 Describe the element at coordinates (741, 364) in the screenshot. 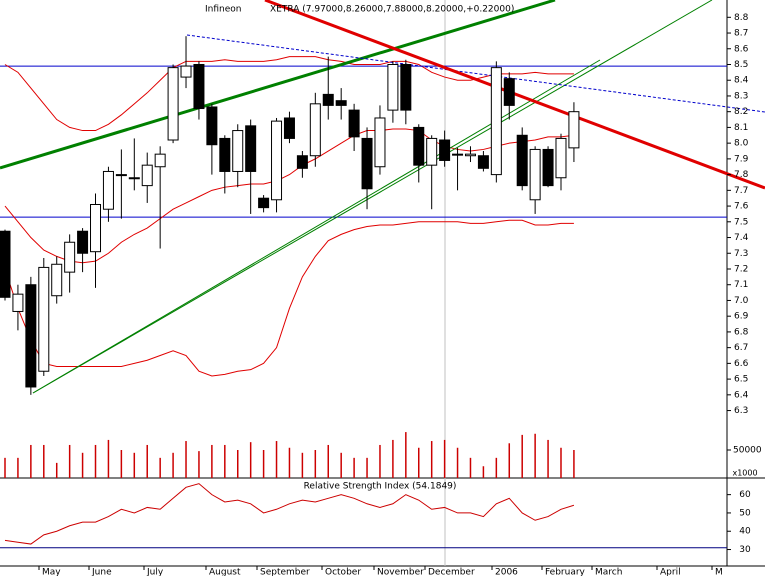

I see `y-tick-label: 6.6` at that location.